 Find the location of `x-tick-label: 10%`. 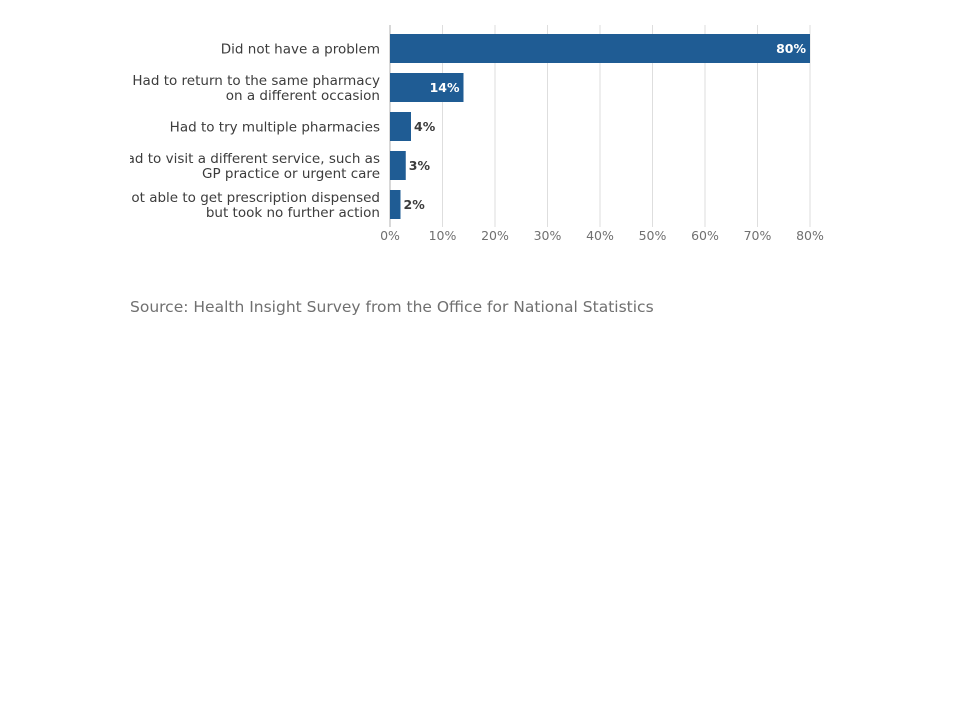

x-tick-label: 10% is located at coordinates (443, 235).